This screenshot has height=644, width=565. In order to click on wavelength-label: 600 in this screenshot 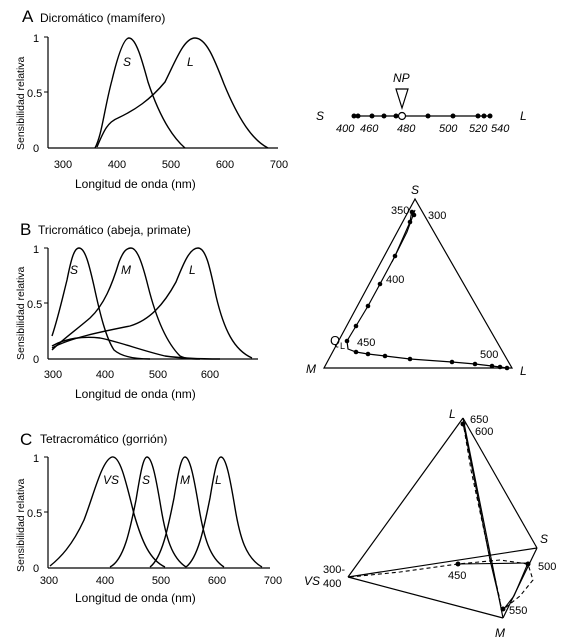, I will do `click(484, 432)`.